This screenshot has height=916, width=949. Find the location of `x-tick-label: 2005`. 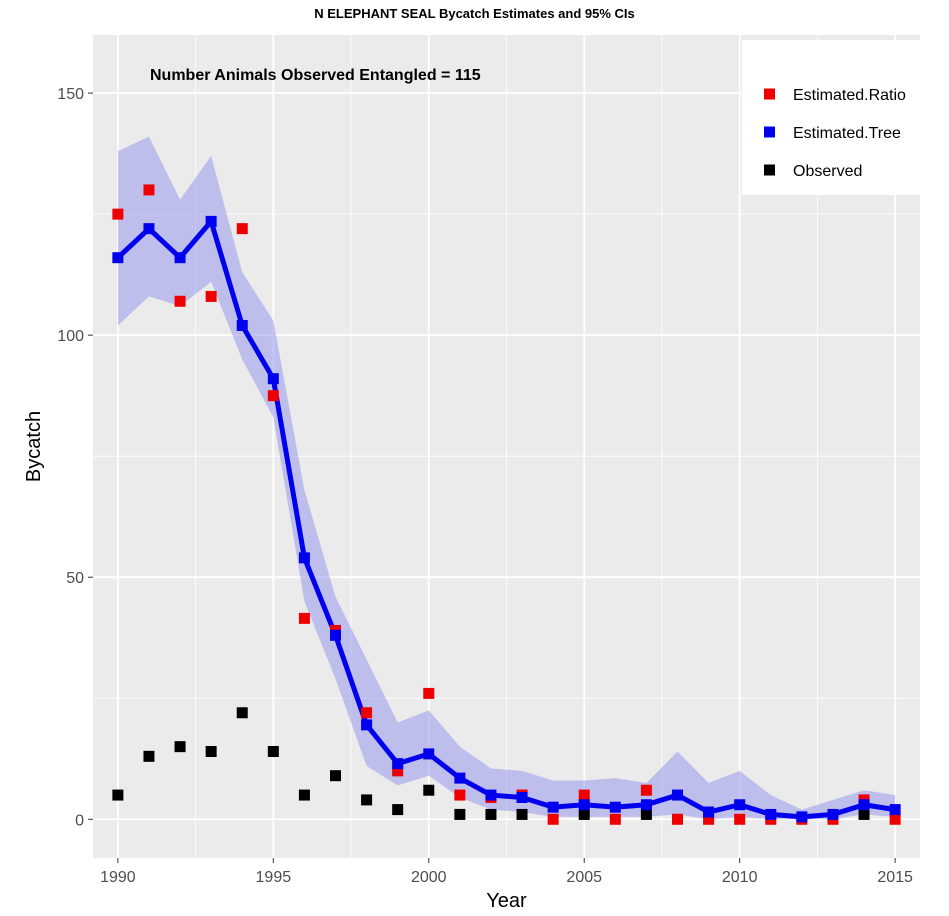

x-tick-label: 2005 is located at coordinates (584, 877).